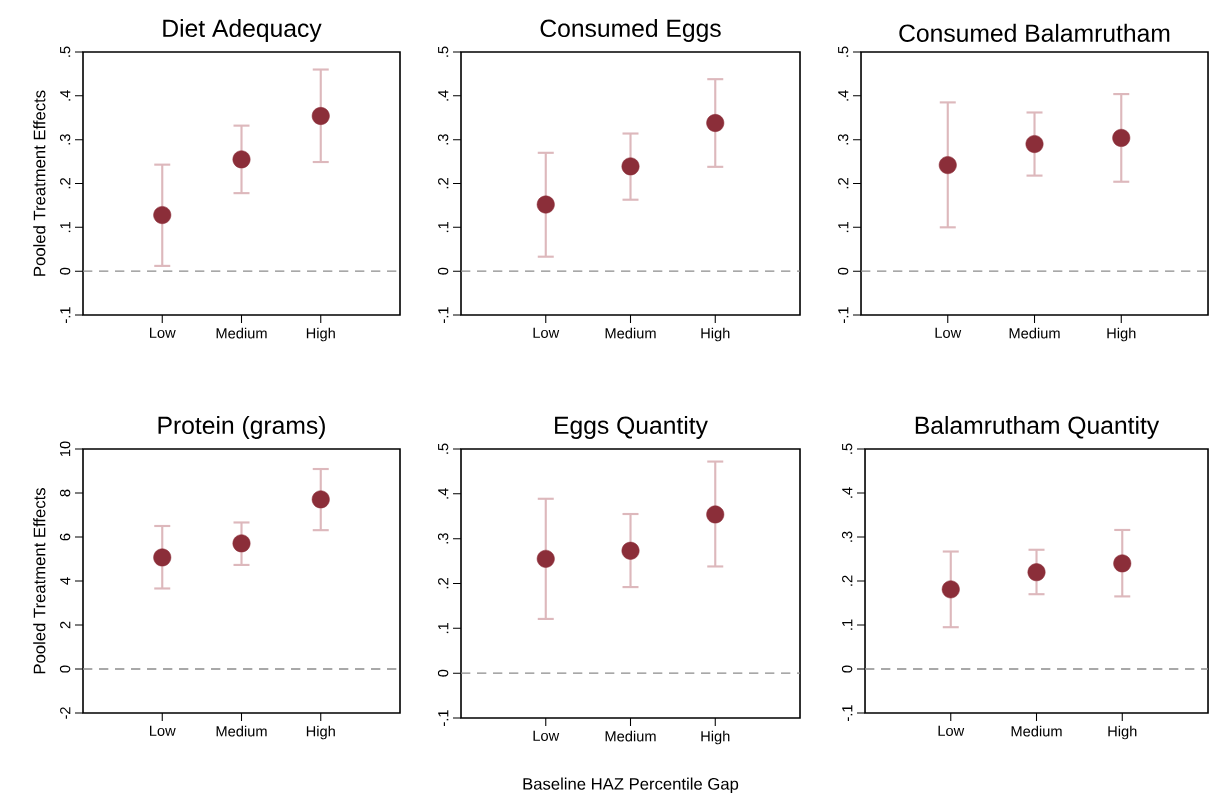 The width and height of the screenshot is (1212, 798). What do you see at coordinates (65, 581) in the screenshot?
I see `y-tick-label: 4` at bounding box center [65, 581].